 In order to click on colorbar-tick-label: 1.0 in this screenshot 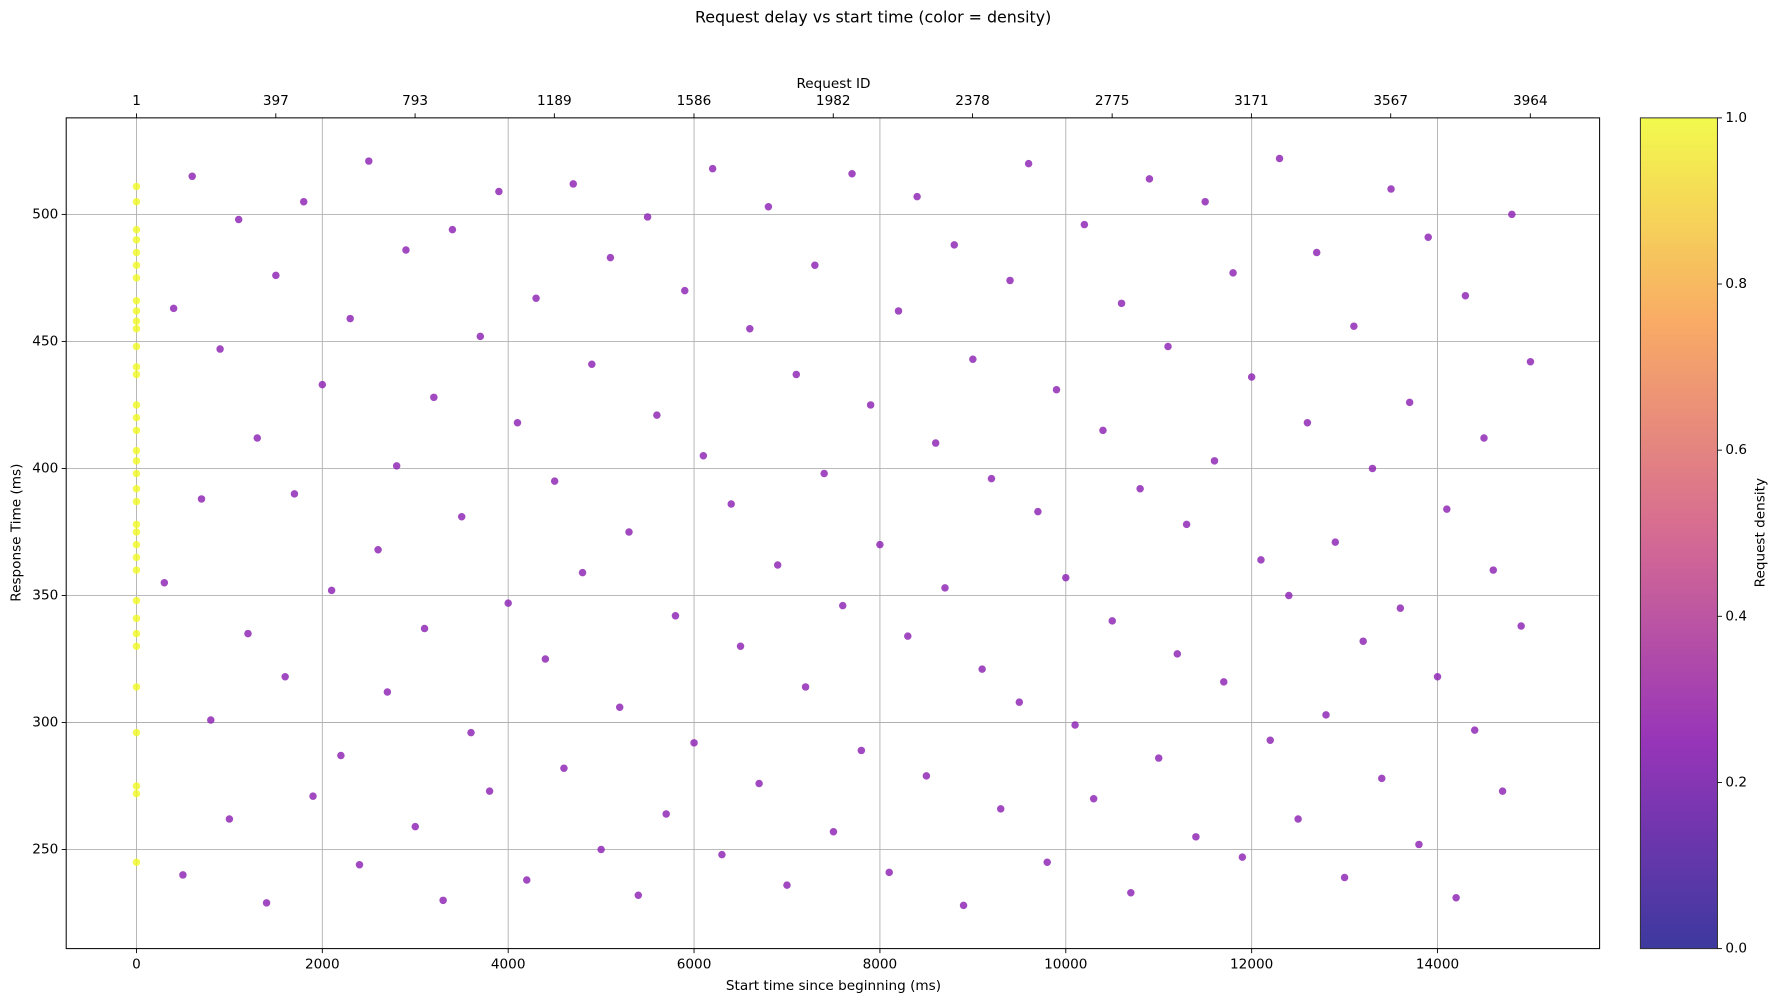, I will do `click(1736, 118)`.